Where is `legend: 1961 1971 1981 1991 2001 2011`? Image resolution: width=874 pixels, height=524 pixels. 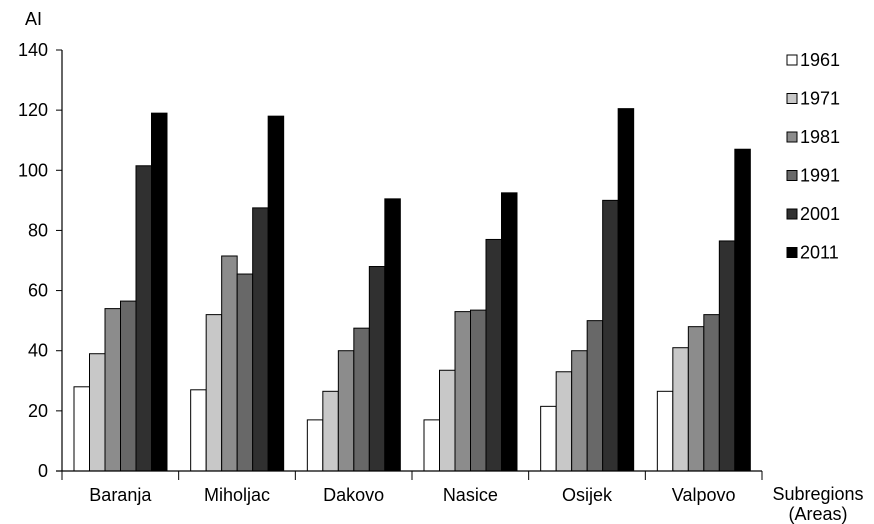
legend: 1961 1971 1981 1991 2001 2011 is located at coordinates (813, 156).